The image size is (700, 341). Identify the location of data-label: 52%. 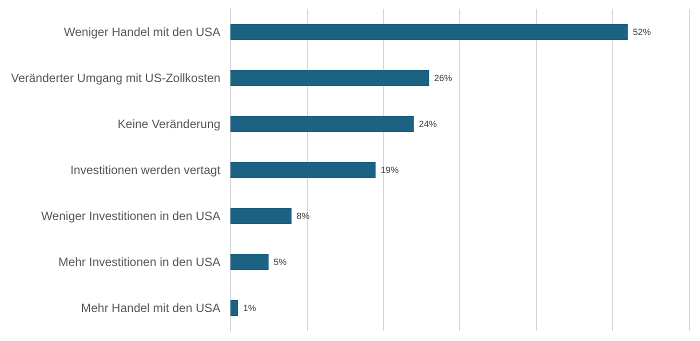
(641, 32).